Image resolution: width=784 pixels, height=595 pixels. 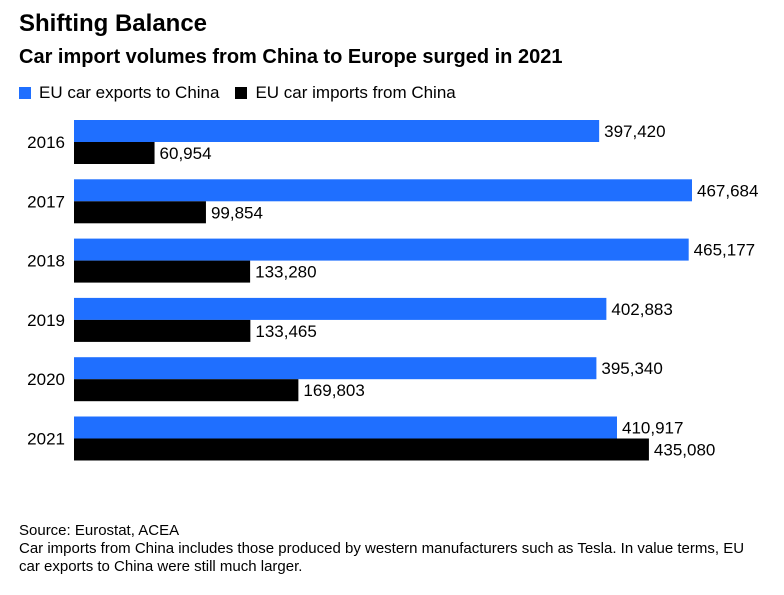 I want to click on import-bar-2021, so click(x=361, y=449).